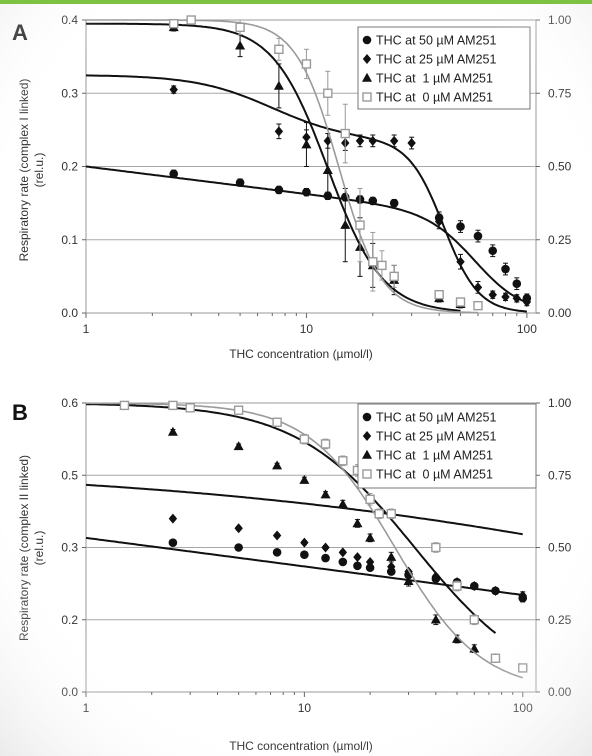  What do you see at coordinates (20, 412) in the screenshot?
I see `panel-label: B` at bounding box center [20, 412].